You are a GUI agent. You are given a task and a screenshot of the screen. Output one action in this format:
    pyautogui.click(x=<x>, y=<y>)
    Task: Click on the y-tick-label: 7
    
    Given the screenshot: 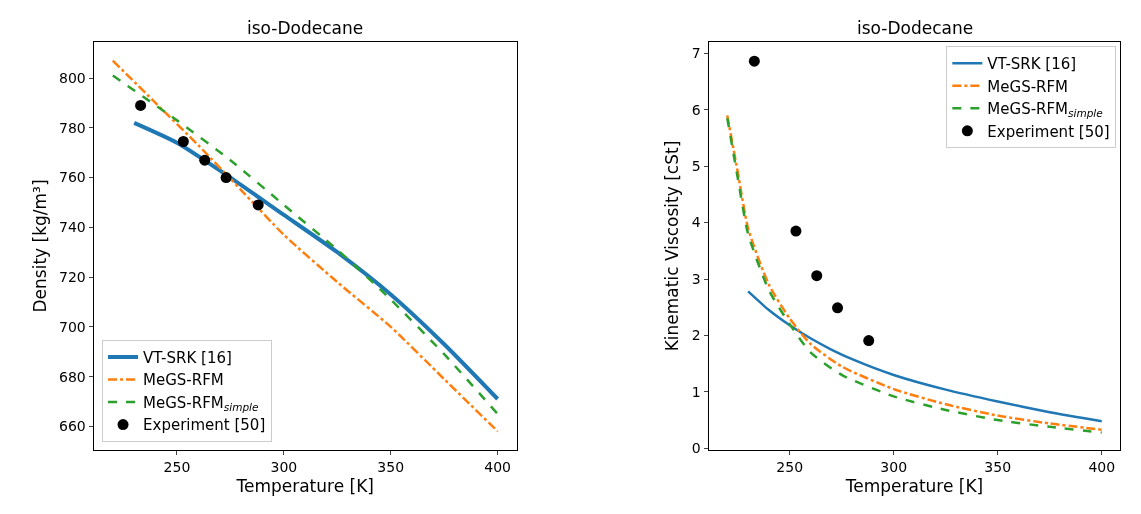 What is the action you would take?
    pyautogui.click(x=696, y=53)
    